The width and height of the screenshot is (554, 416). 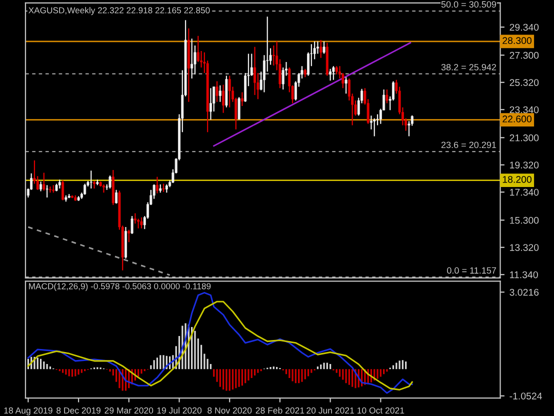 I want to click on y-tick-label: 29.340, so click(x=524, y=27).